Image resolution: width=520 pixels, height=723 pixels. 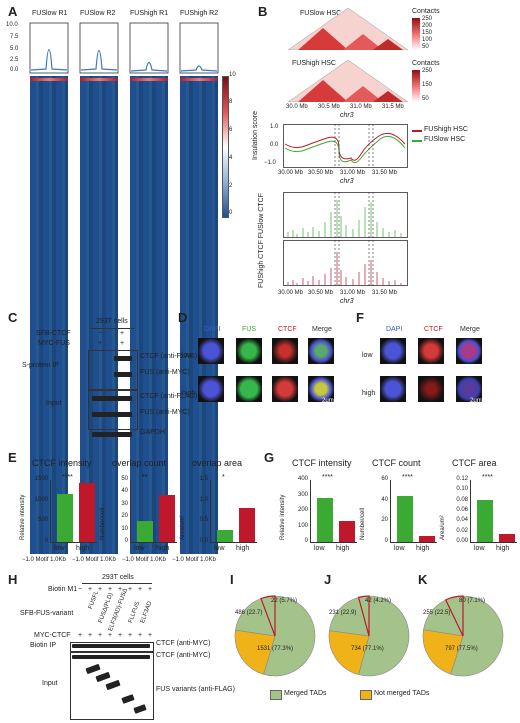 I want to click on bar-chart-ytick: 1500, so click(x=41, y=479).